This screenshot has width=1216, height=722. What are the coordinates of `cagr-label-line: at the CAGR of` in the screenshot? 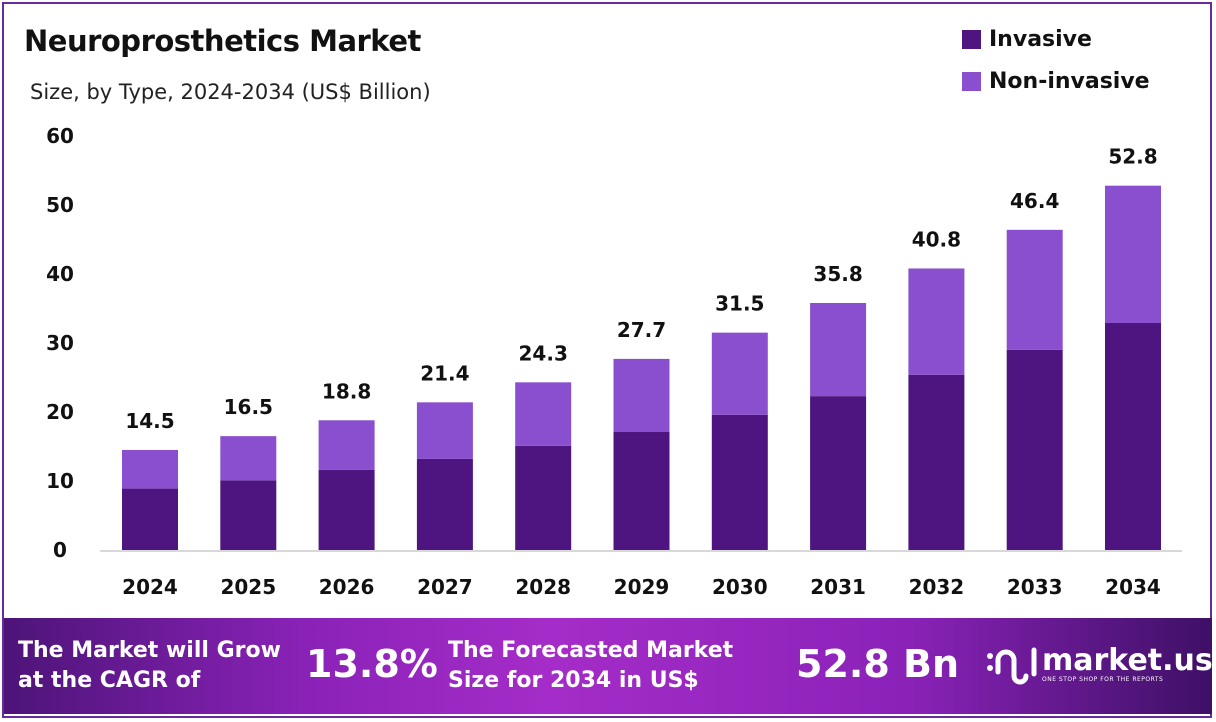 It's located at (109, 680).